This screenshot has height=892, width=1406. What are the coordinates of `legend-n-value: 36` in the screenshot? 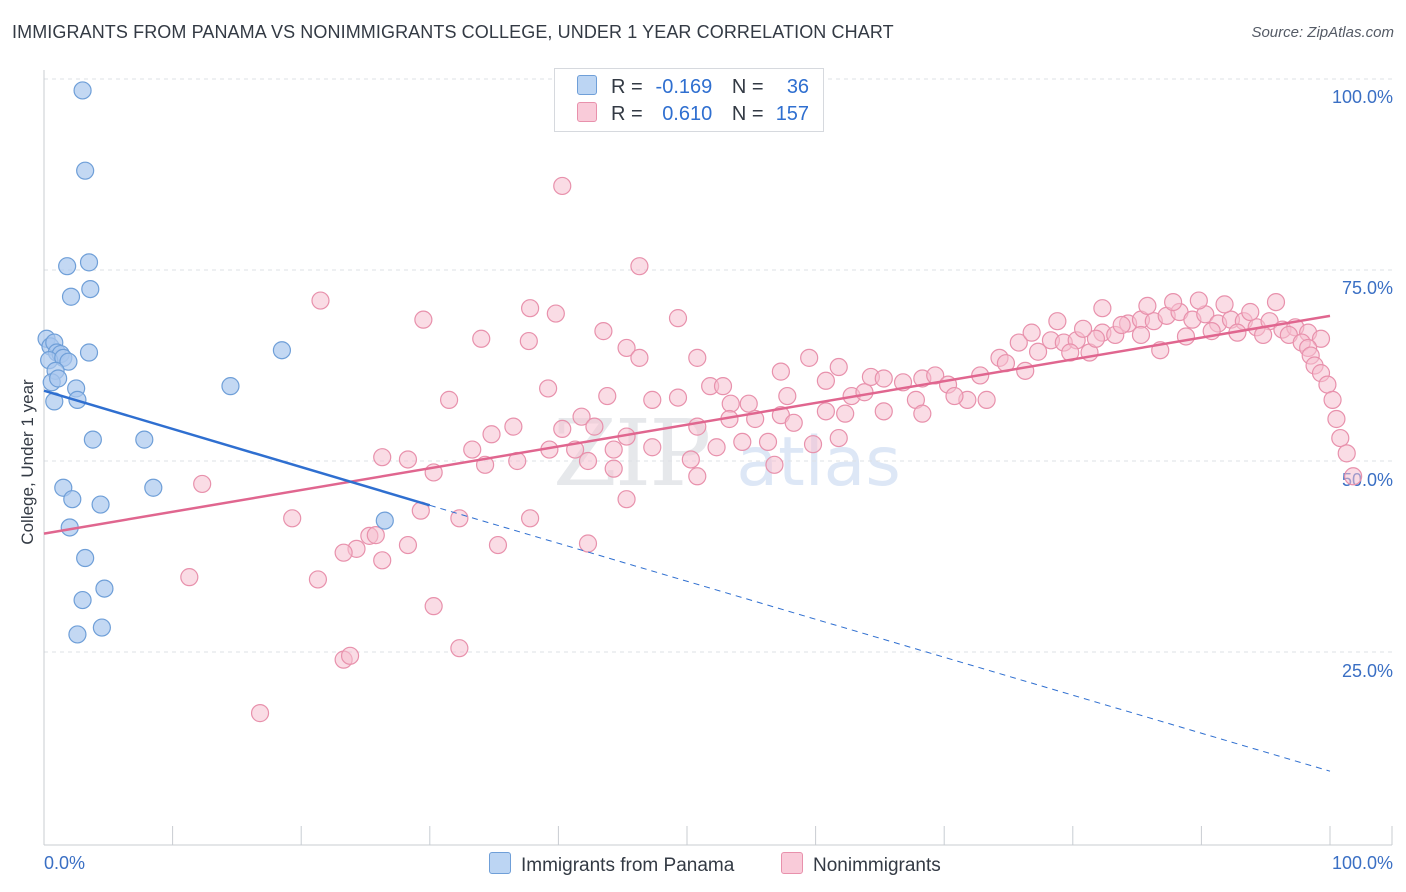 It's located at (798, 87).